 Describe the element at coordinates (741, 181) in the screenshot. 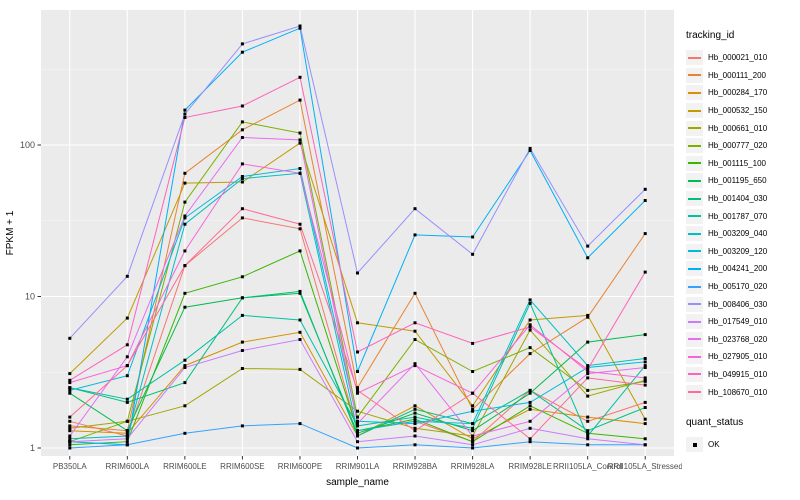

I see `legend-entry: Hb_001195_650` at that location.